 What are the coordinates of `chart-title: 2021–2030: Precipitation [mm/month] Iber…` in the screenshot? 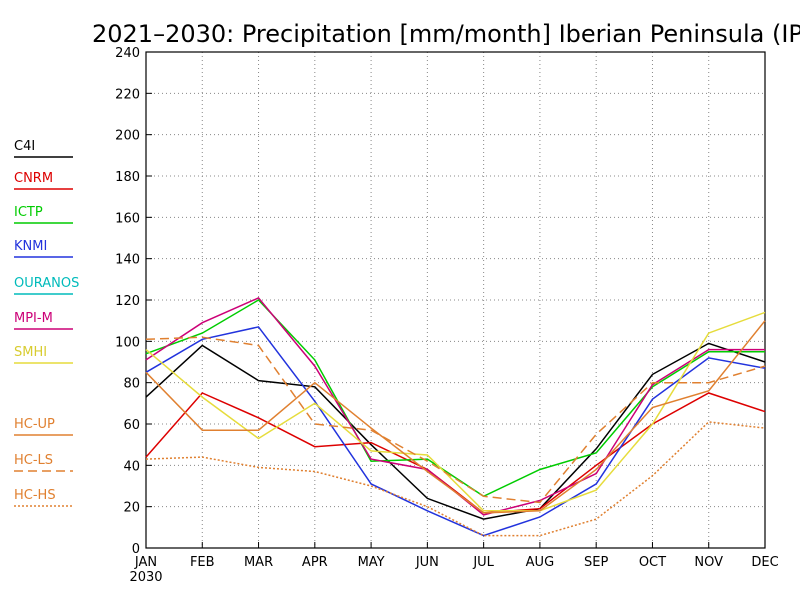 It's located at (446, 34).